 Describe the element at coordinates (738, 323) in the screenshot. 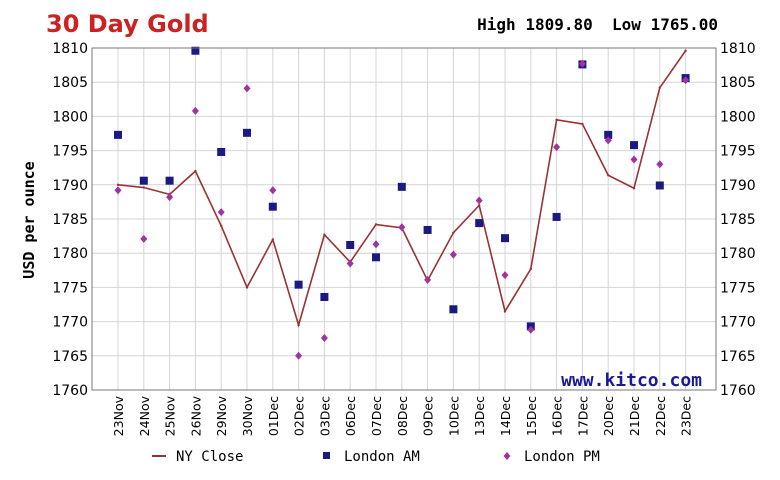

I see `y-tick-right: 1770` at that location.